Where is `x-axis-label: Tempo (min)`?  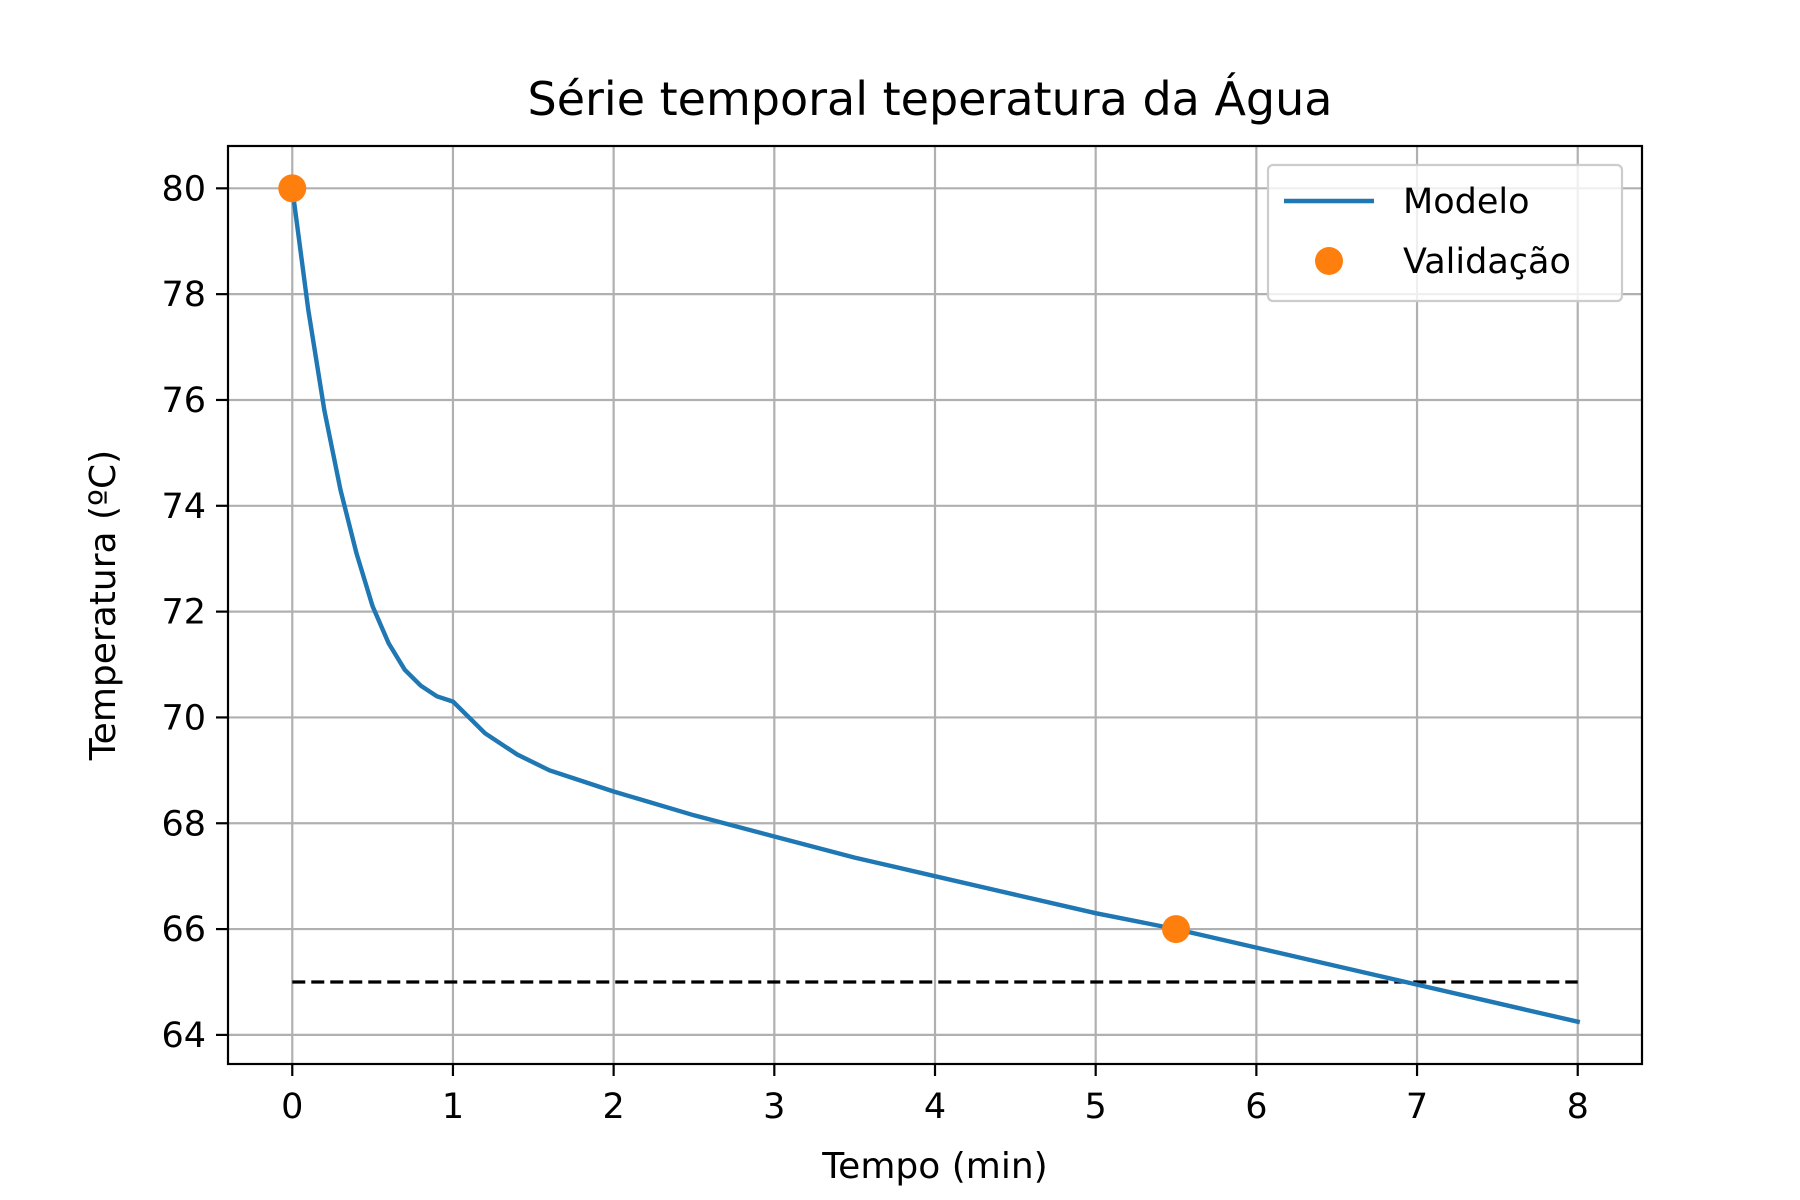 x-axis-label: Tempo (min) is located at coordinates (934, 1166).